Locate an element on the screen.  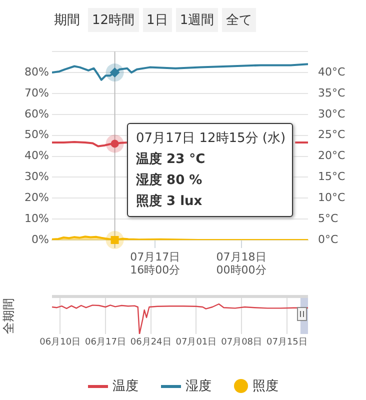
legend-label: 照度 is located at coordinates (265, 386).